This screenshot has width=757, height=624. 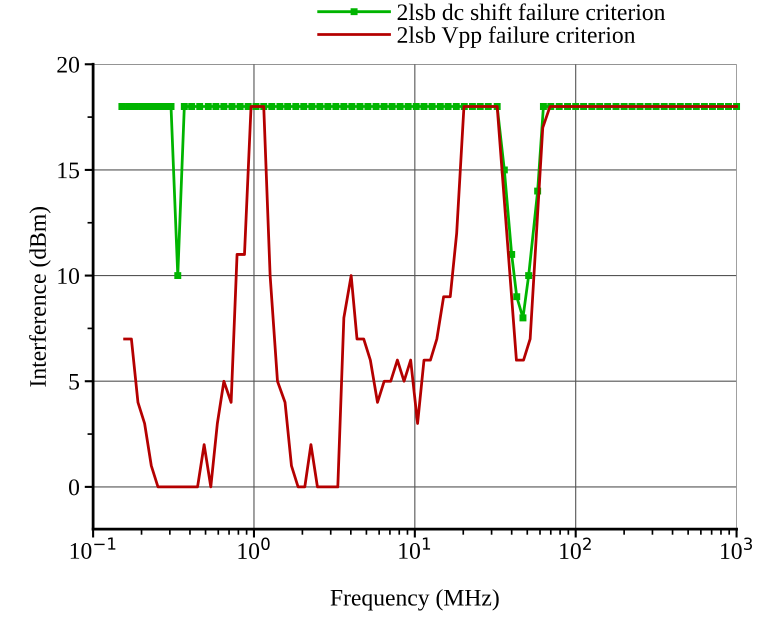 I want to click on legend-label: 2lsb Vpp failure criterion, so click(x=517, y=37).